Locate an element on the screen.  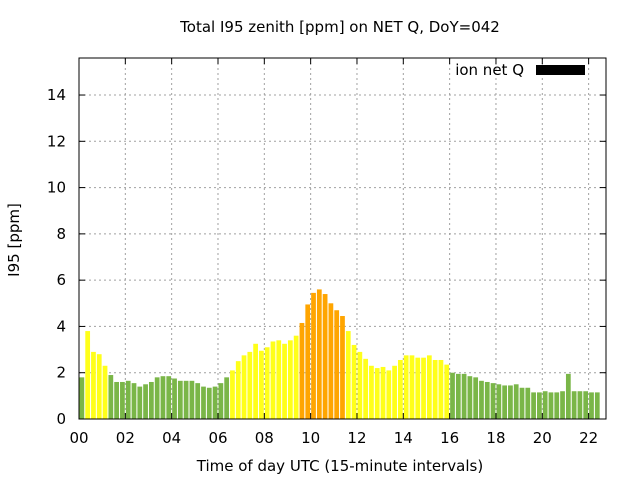
x-tick-label: 12 is located at coordinates (356, 438).